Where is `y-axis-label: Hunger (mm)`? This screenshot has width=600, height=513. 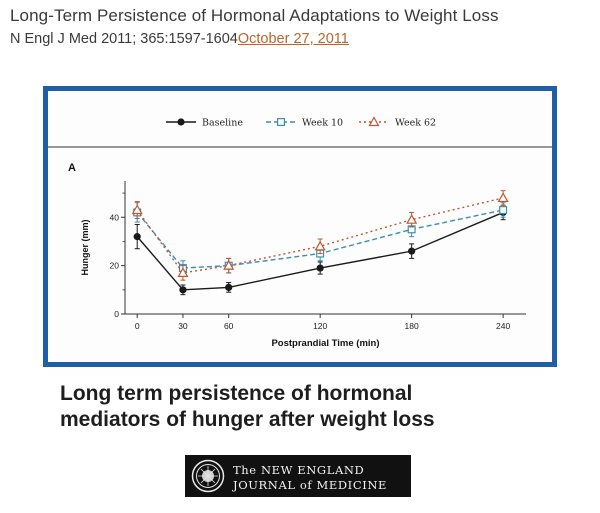
y-axis-label: Hunger (mm) is located at coordinates (85, 247).